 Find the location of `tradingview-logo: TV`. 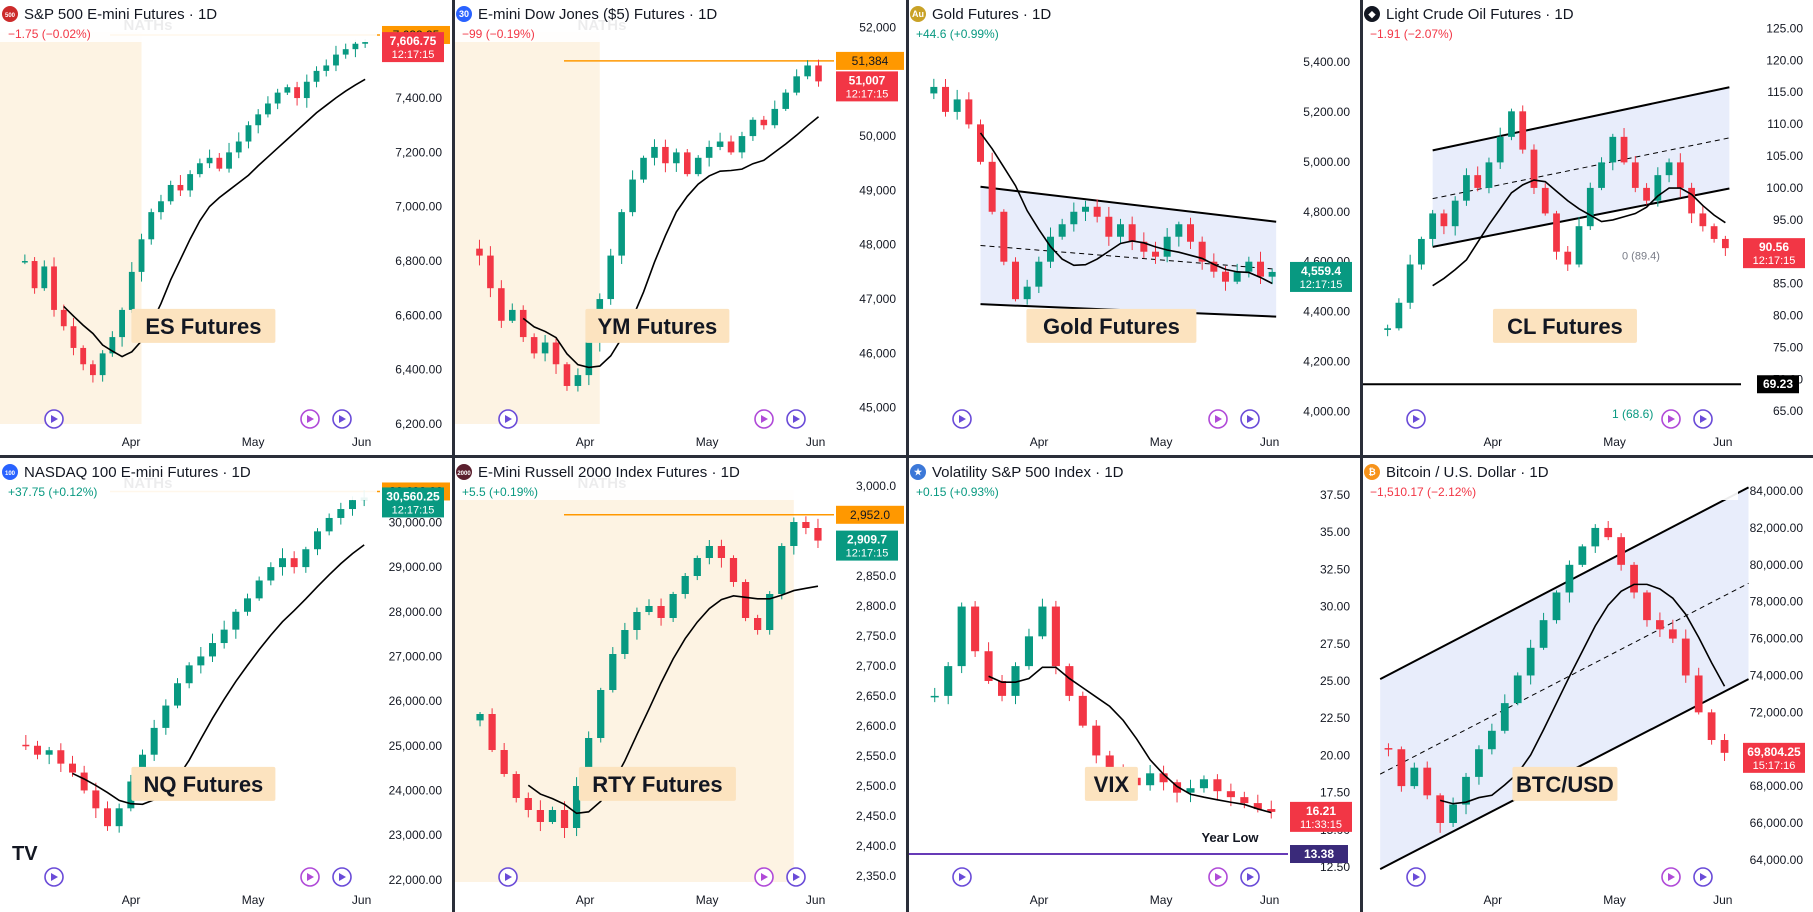

tradingview-logo: TV is located at coordinates (25, 854).